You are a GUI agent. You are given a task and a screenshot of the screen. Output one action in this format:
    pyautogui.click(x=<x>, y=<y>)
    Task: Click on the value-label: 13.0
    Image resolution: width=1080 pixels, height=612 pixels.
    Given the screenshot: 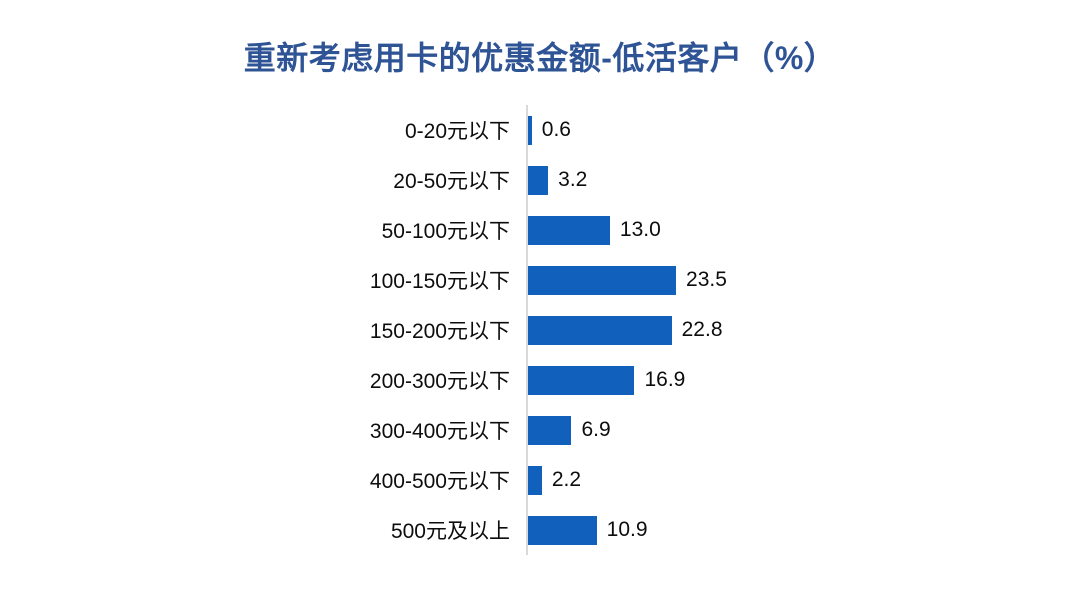 What is the action you would take?
    pyautogui.click(x=640, y=229)
    